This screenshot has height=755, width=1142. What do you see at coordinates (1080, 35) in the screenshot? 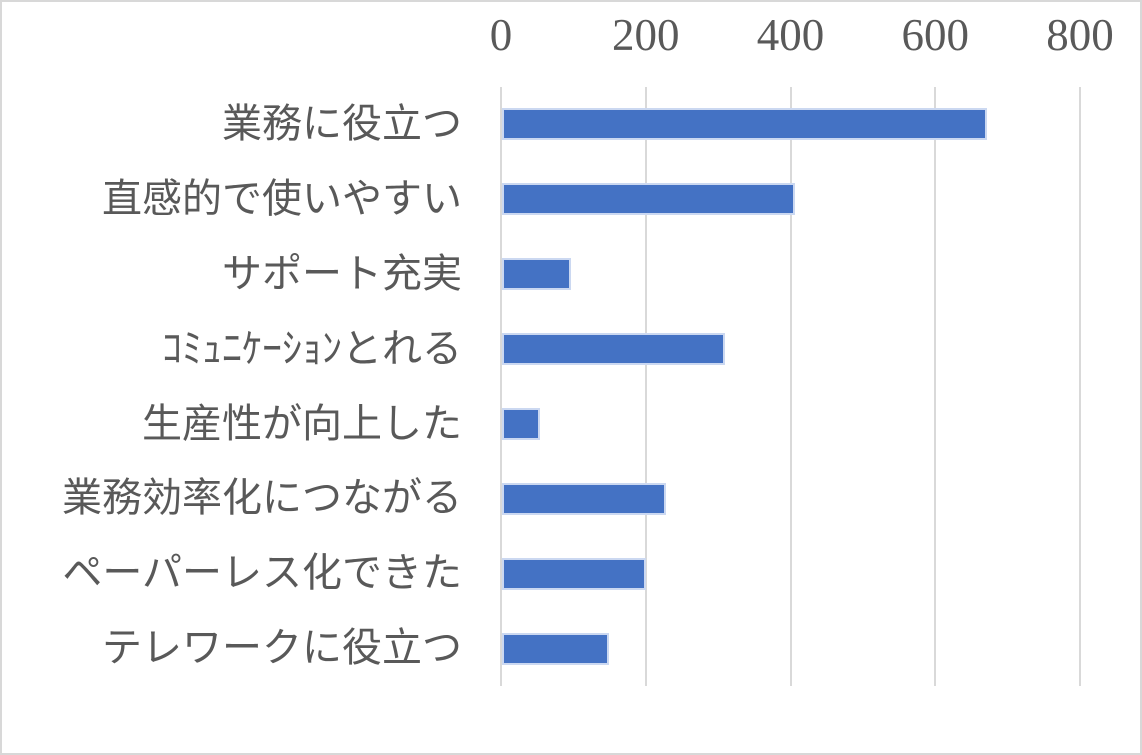
I see `x-axis-tick-label: 800` at bounding box center [1080, 35].